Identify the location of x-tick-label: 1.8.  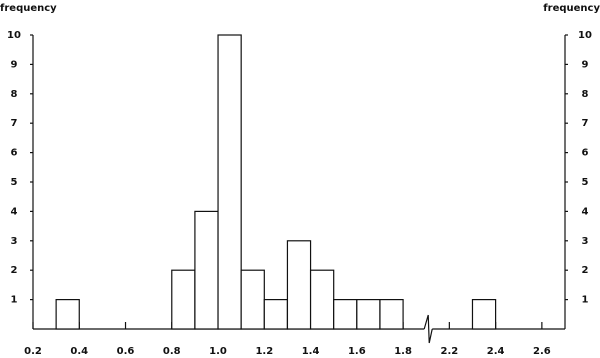
(403, 351).